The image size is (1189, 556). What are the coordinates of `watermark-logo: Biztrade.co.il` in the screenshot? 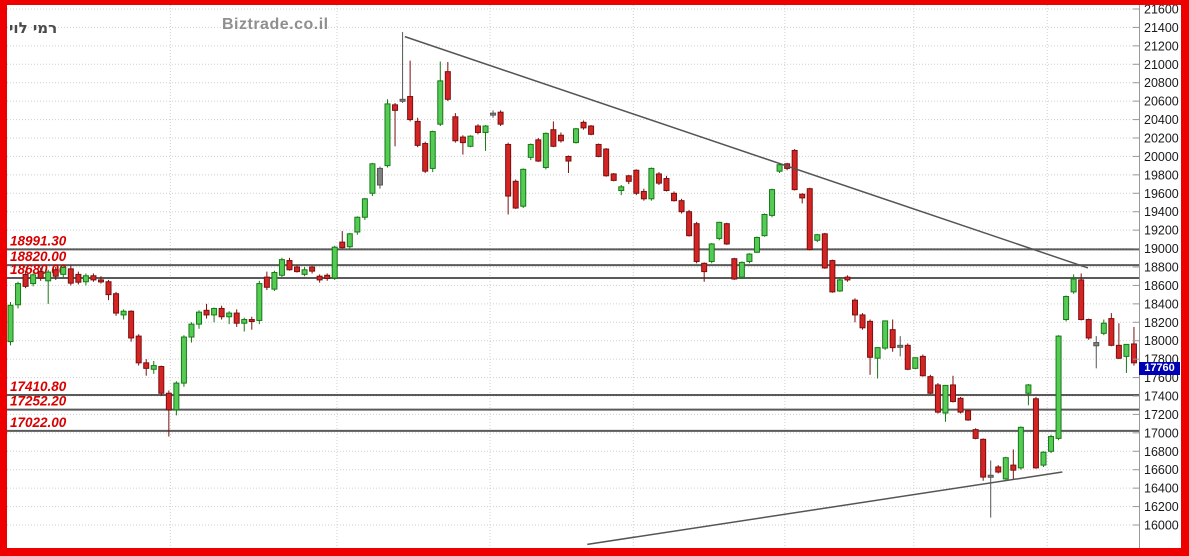 It's located at (275, 24).